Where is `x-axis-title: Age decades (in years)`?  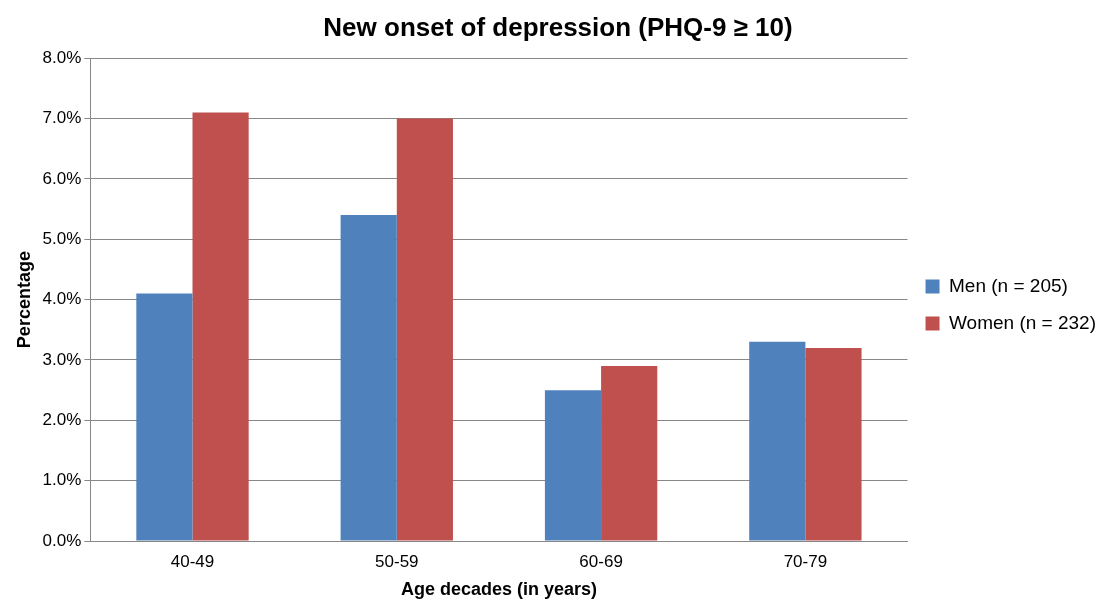
x-axis-title: Age decades (in years) is located at coordinates (498, 589).